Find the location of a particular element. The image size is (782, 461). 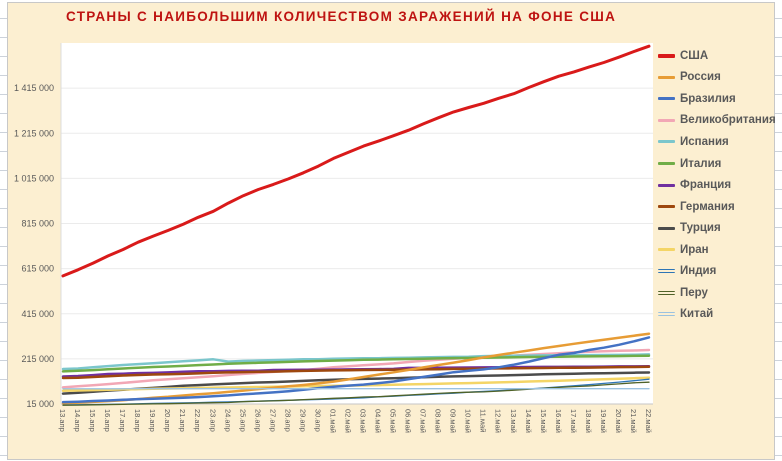

legend-label: Бразилия is located at coordinates (708, 99).